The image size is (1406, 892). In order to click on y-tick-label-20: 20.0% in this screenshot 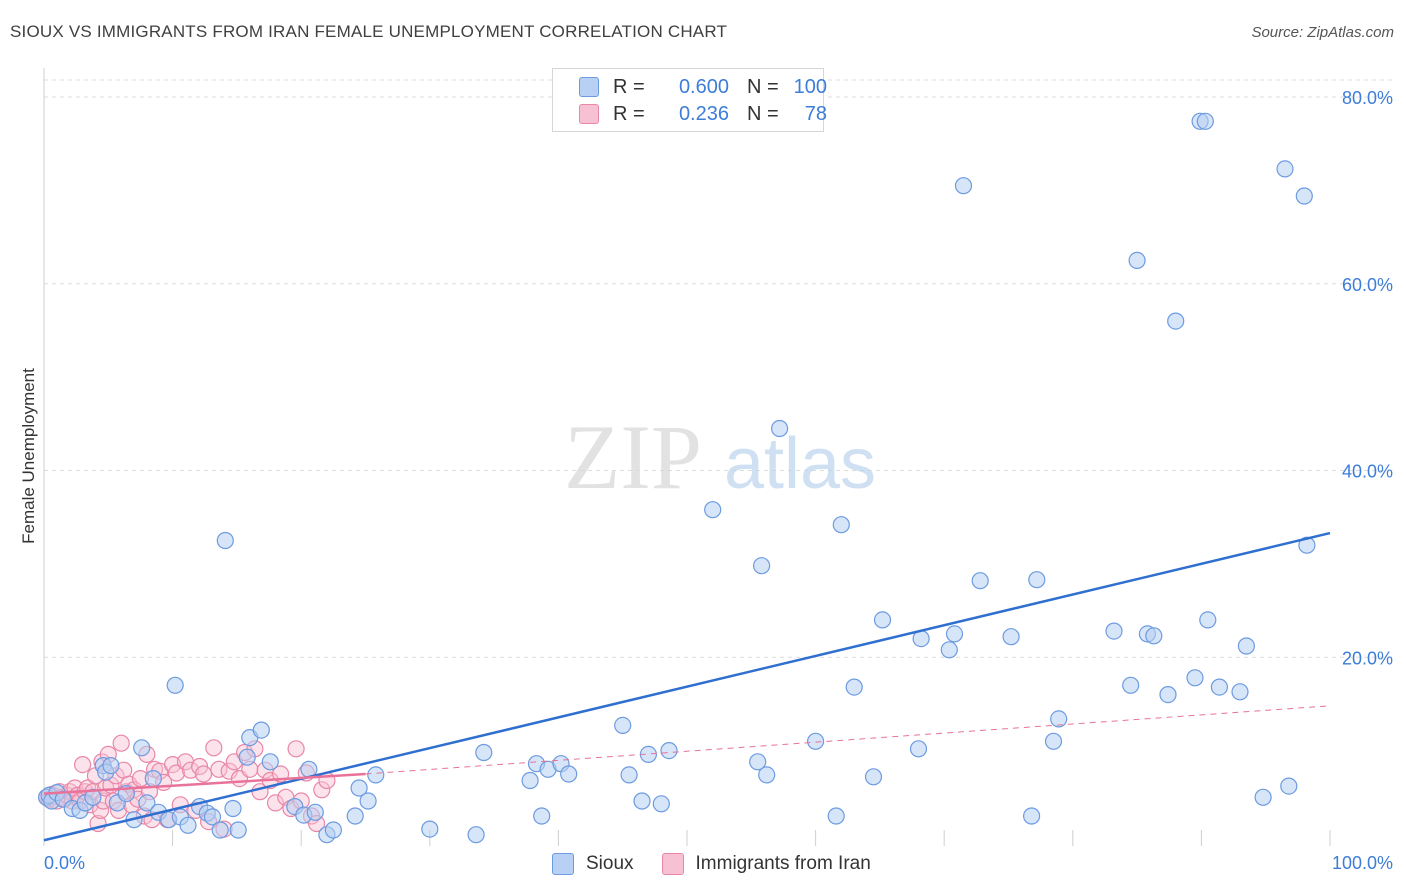, I will do `click(1367, 658)`.